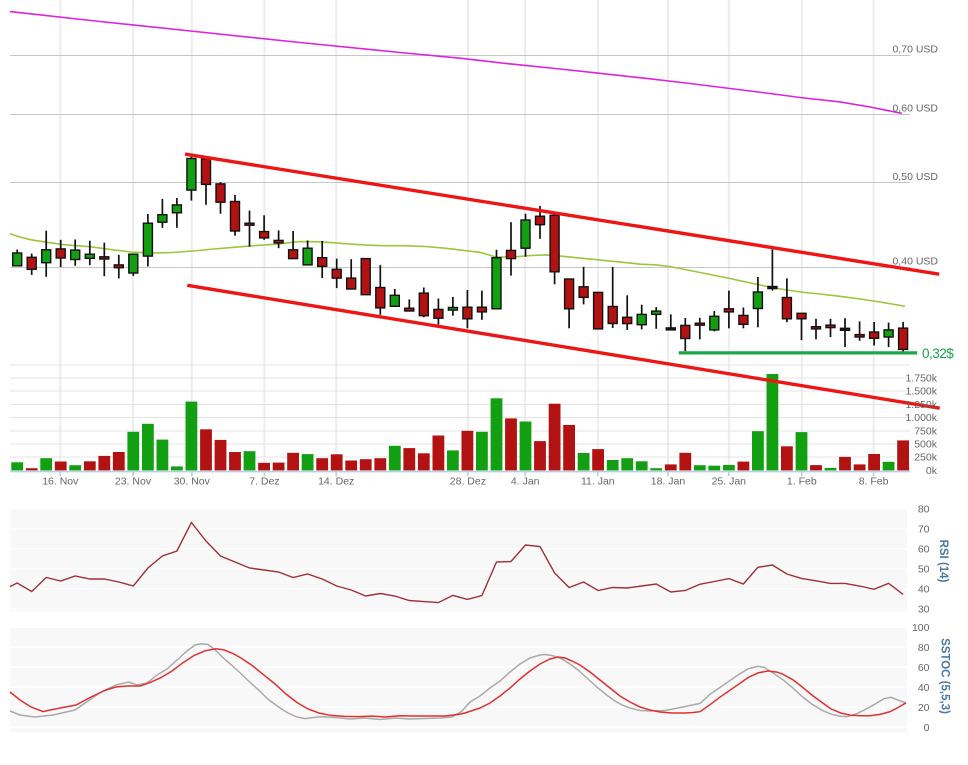  What do you see at coordinates (944, 676) in the screenshot?
I see `svg-text: SSTOC (5,5,3)` at bounding box center [944, 676].